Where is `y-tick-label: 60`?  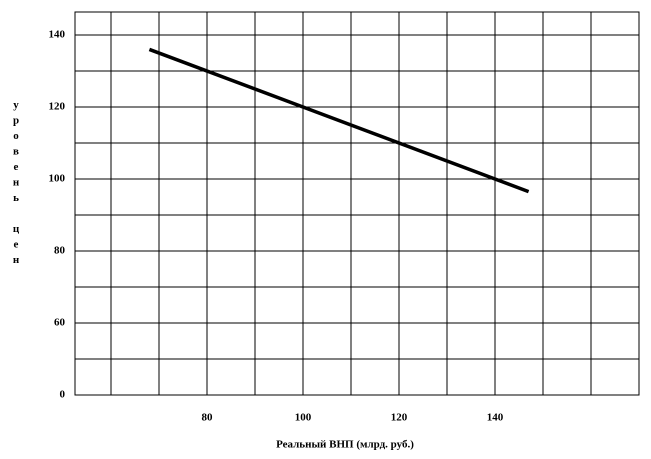 y-tick-label: 60 is located at coordinates (60, 323).